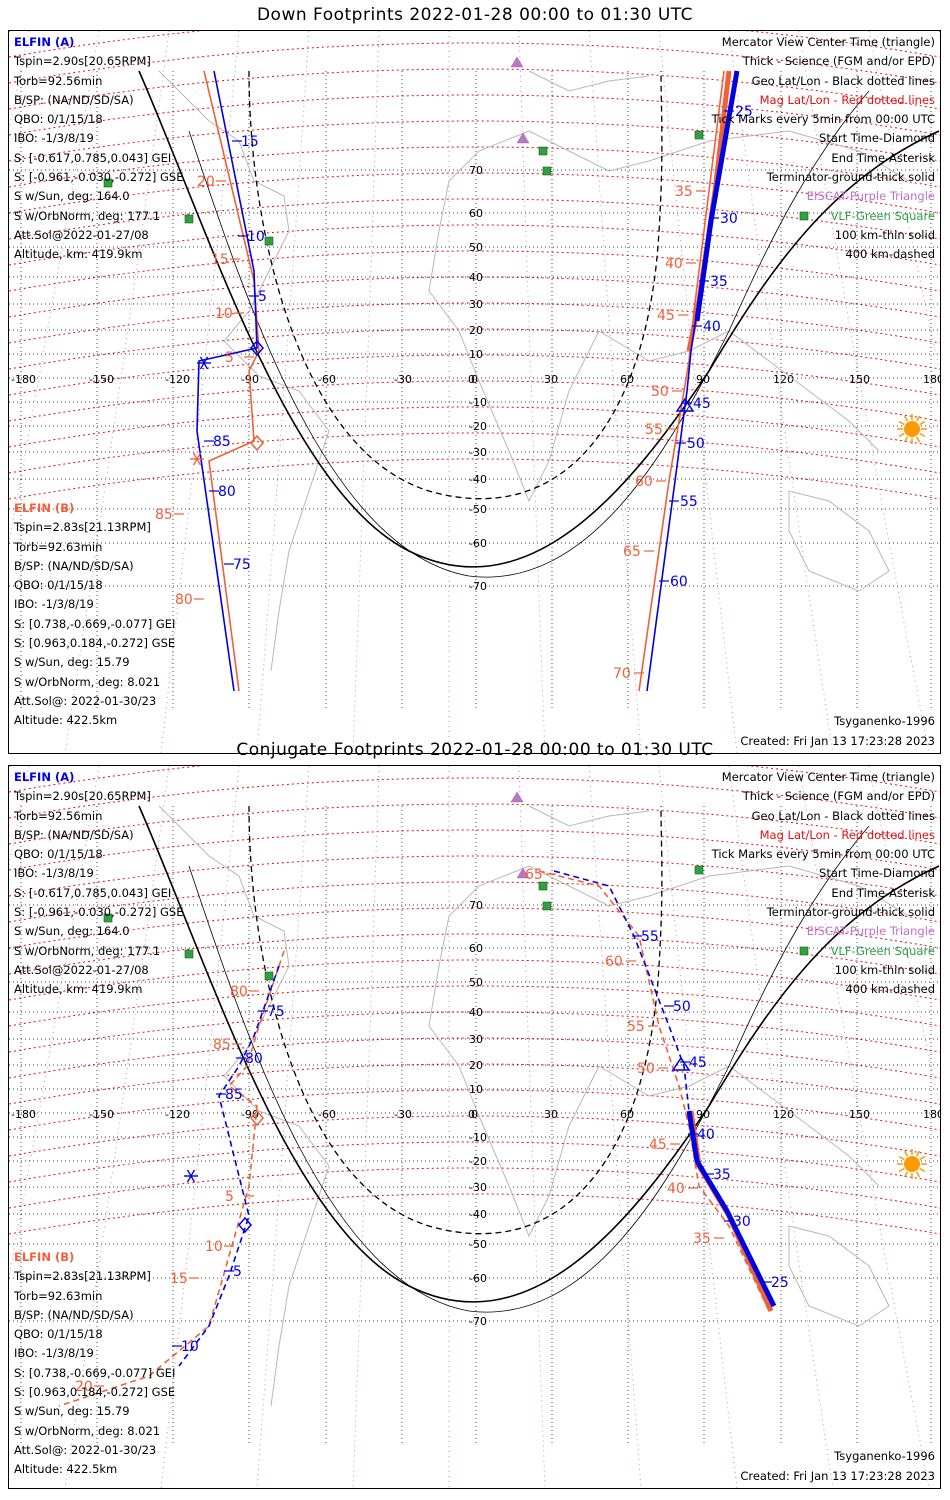 The image size is (950, 1500). Describe the element at coordinates (717, 196) in the screenshot. I see `elfin-a-science` at that location.